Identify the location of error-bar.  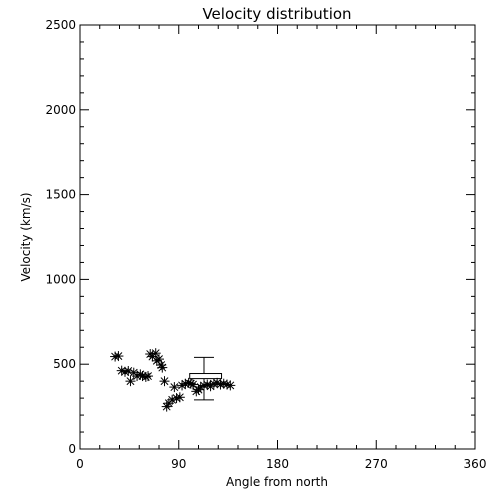
(206, 378).